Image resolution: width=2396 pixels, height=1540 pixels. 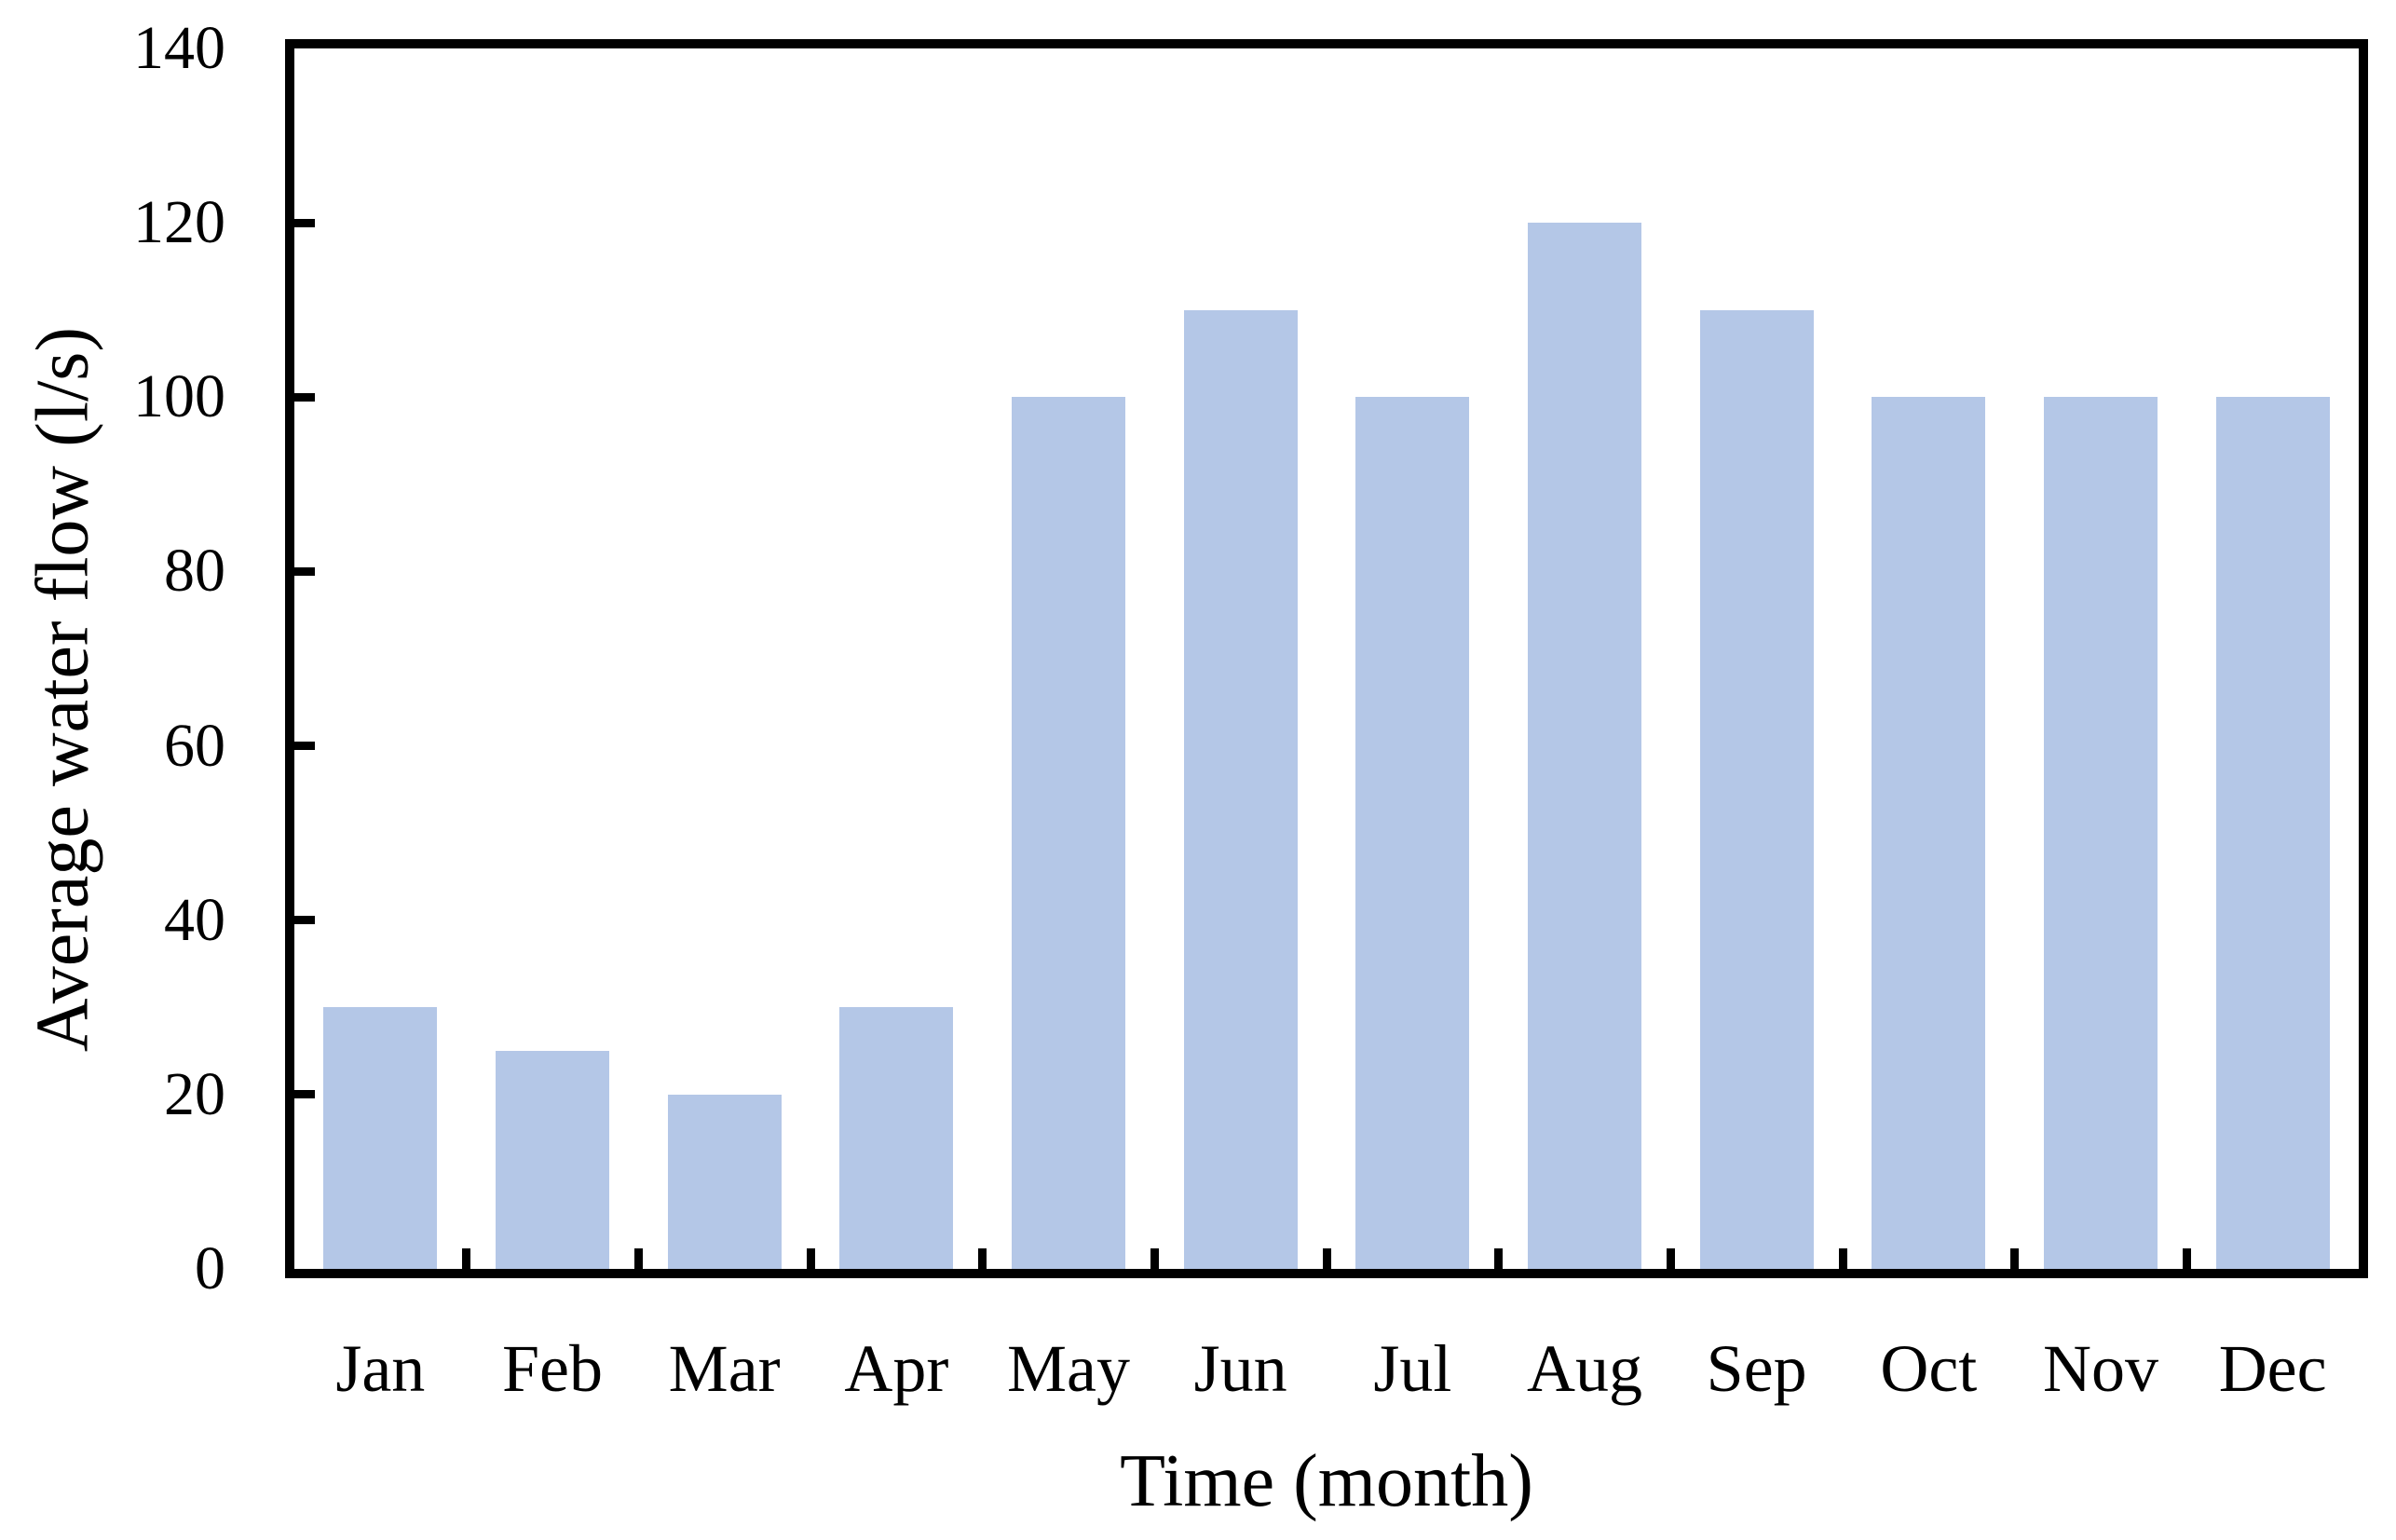 What do you see at coordinates (1756, 789) in the screenshot?
I see `bar-sep` at bounding box center [1756, 789].